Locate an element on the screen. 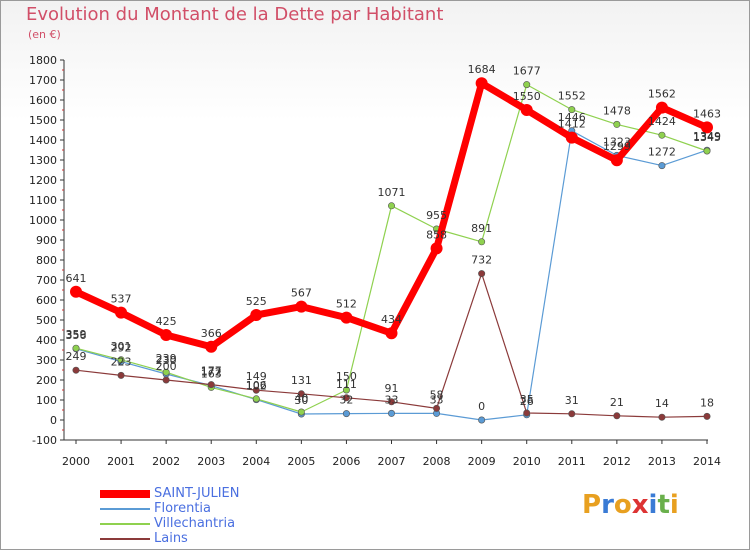 The height and width of the screenshot is (550, 750). data-label: 149 is located at coordinates (256, 376).